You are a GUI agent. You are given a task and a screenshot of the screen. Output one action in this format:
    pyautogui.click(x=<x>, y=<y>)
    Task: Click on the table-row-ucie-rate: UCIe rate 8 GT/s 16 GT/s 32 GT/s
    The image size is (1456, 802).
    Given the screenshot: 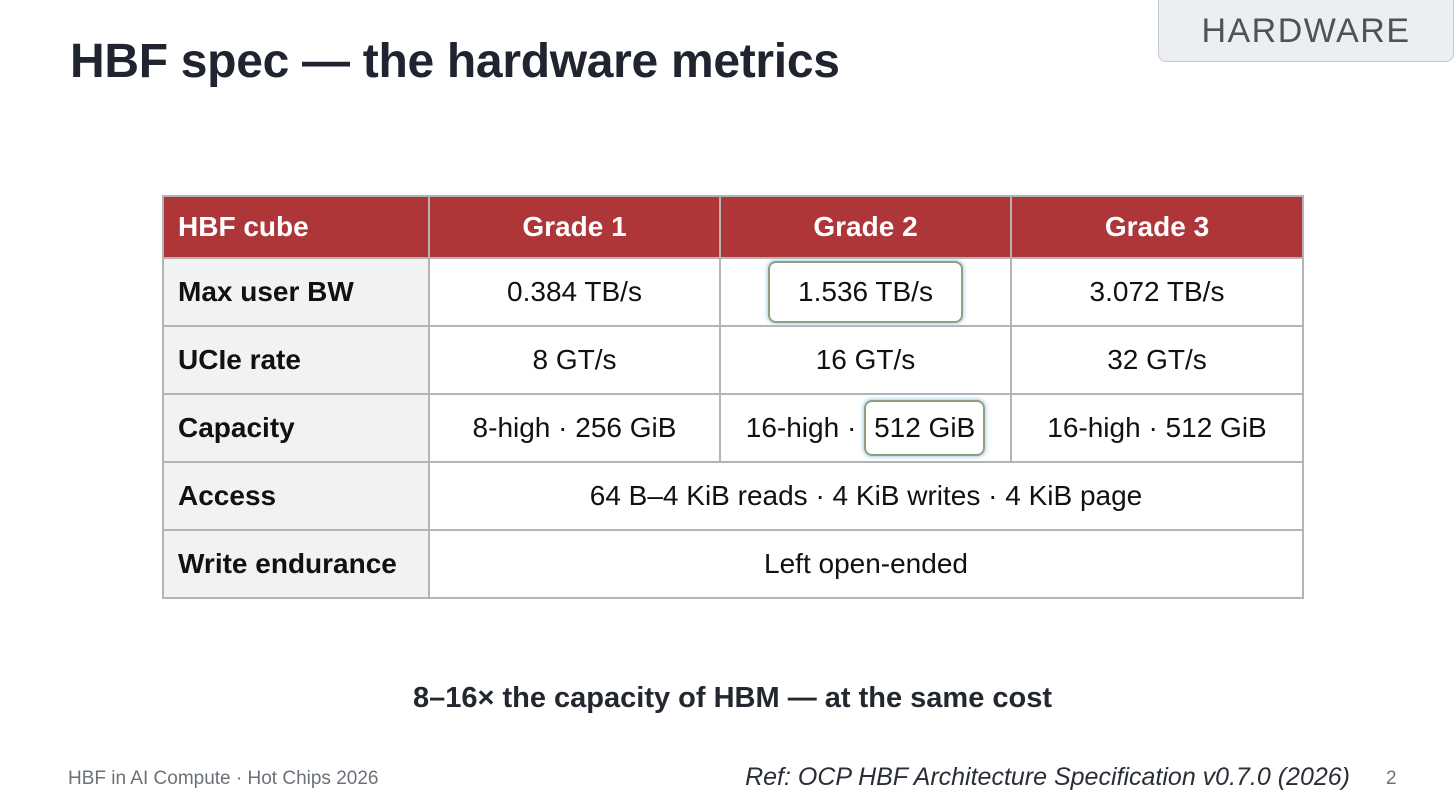 What is the action you would take?
    pyautogui.click(x=733, y=360)
    